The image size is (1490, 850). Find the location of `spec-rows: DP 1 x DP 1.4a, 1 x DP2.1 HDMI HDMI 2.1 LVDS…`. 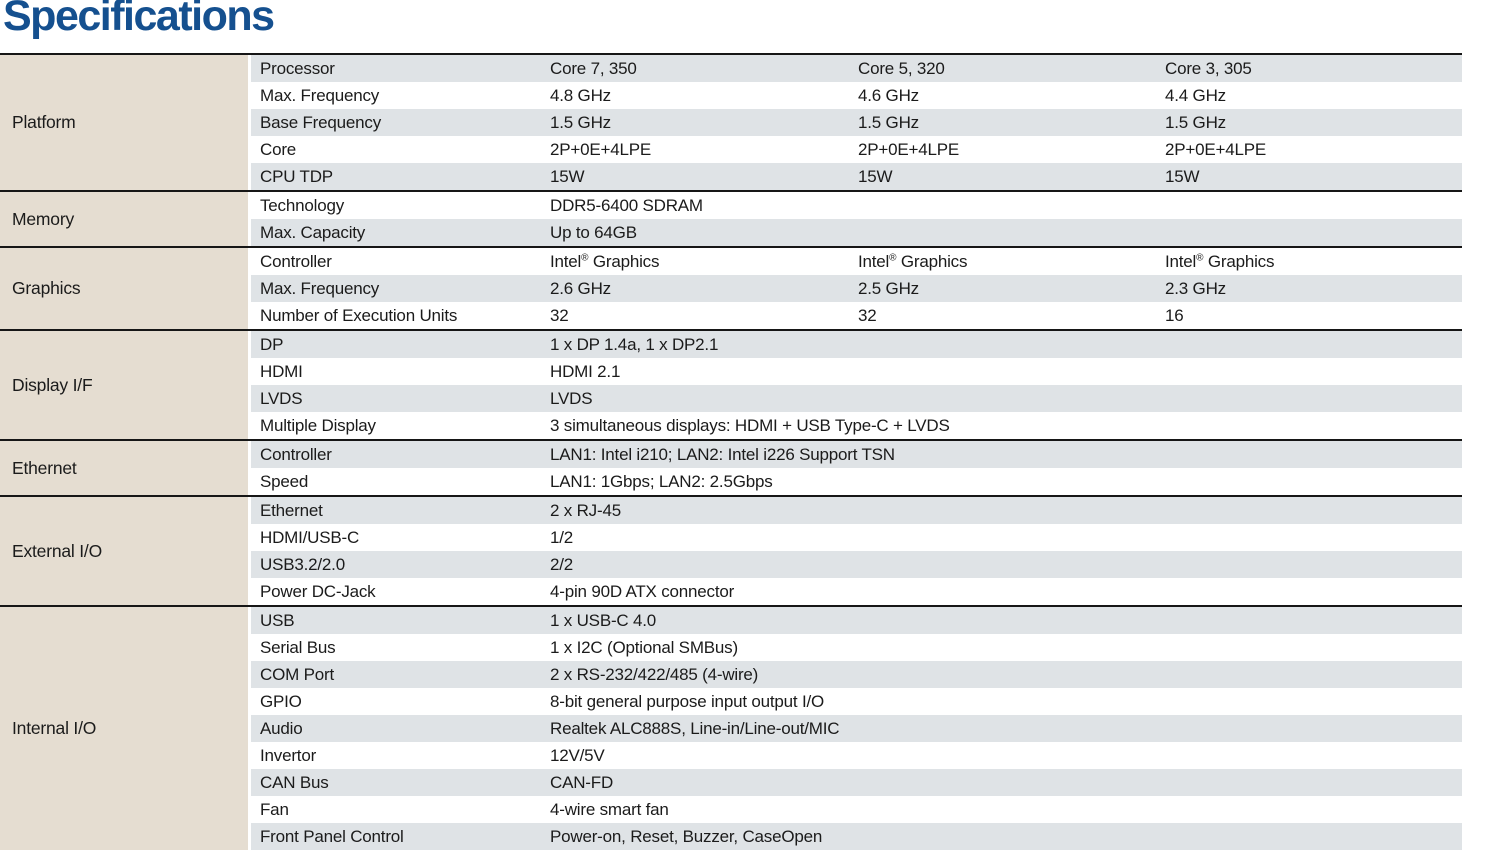

spec-rows: DP 1 x DP 1.4a, 1 x DP2.1 HDMI HDMI 2.1 LVDS… is located at coordinates (856, 385).